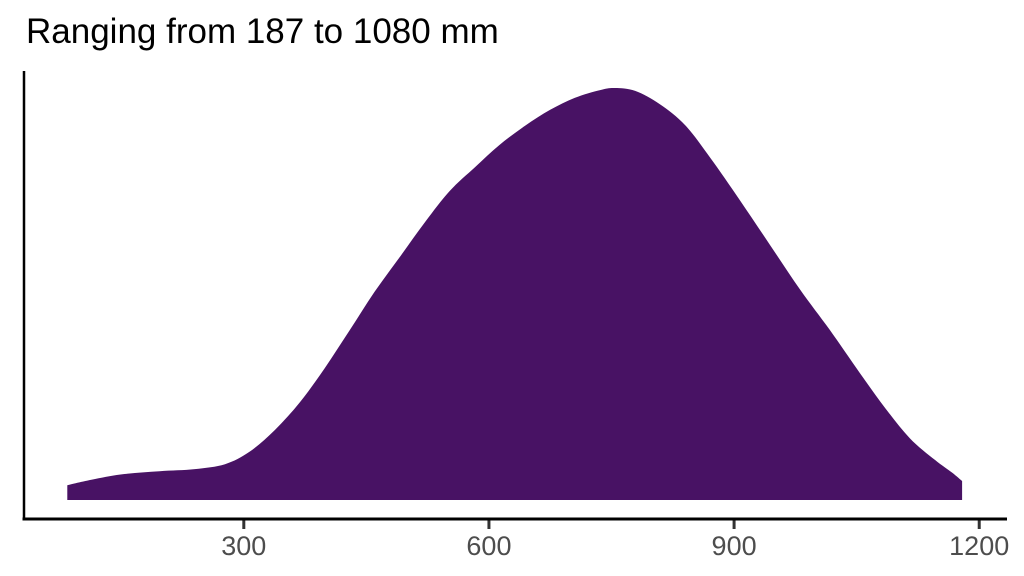  What do you see at coordinates (489, 546) in the screenshot?
I see `x-tick-label: 600` at bounding box center [489, 546].